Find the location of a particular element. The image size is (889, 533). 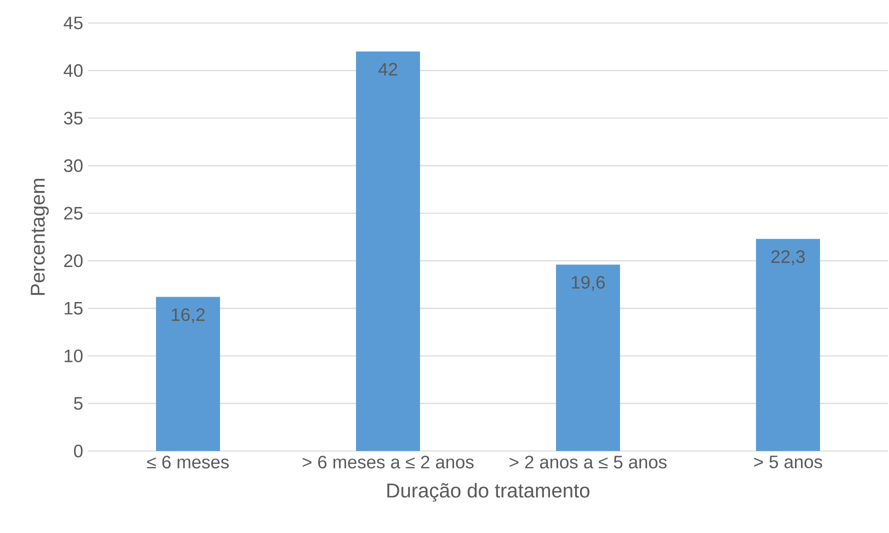

y-tick-label: 35 is located at coordinates (73, 118).